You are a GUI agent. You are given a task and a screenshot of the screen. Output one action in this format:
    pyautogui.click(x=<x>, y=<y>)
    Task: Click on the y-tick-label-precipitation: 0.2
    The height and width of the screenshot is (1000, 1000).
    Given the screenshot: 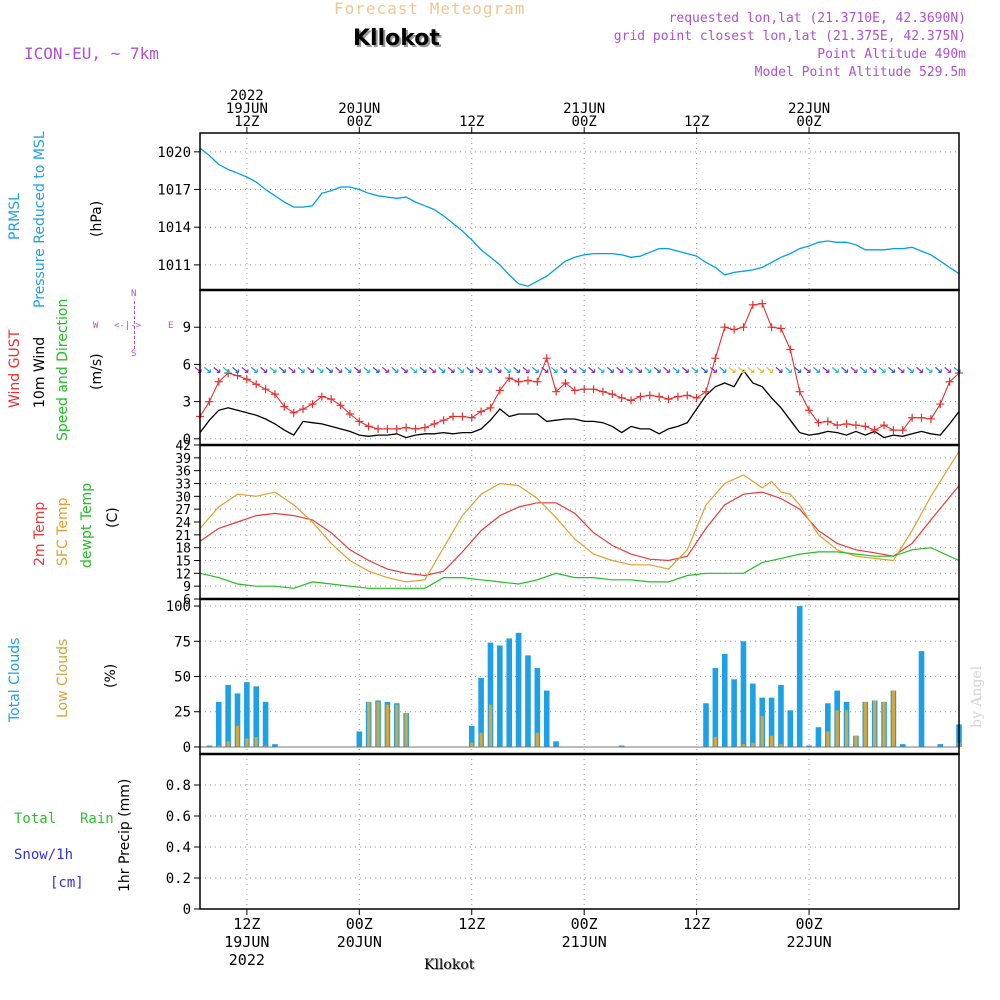 What is the action you would take?
    pyautogui.click(x=178, y=879)
    